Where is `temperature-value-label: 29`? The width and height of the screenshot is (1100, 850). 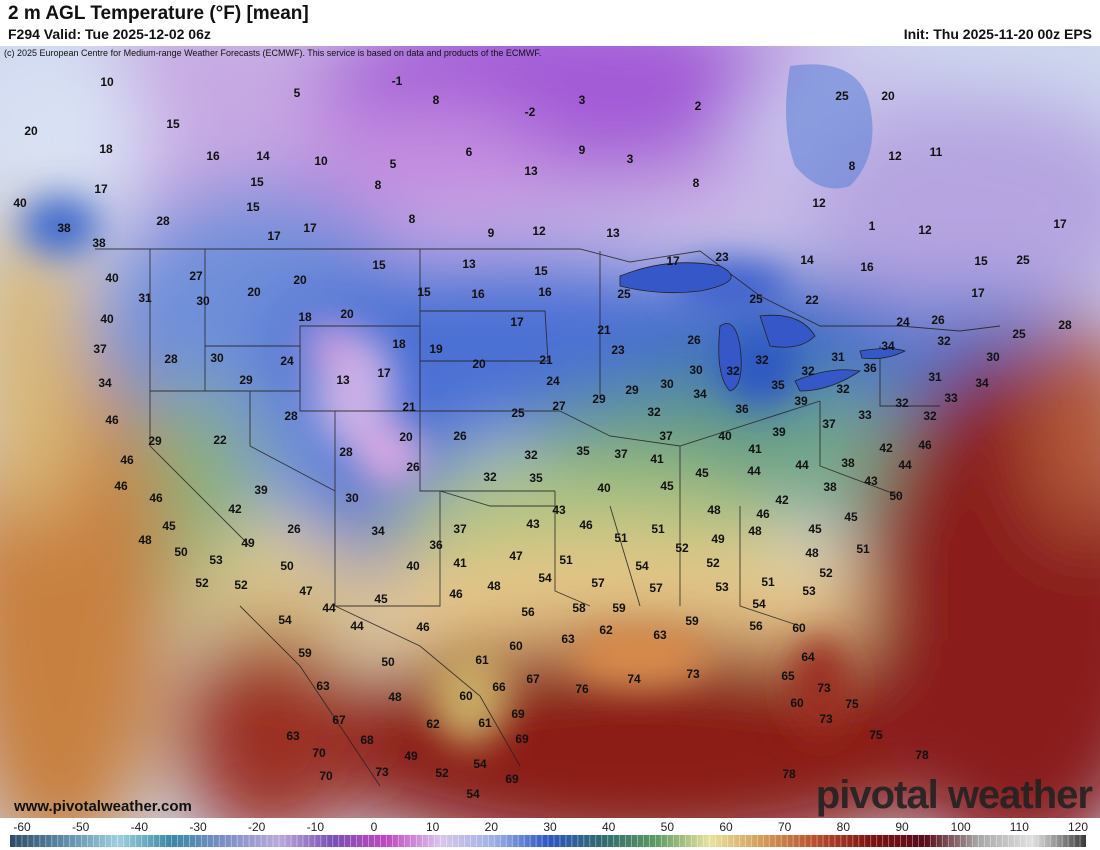
temperature-value-label: 29 is located at coordinates (632, 390).